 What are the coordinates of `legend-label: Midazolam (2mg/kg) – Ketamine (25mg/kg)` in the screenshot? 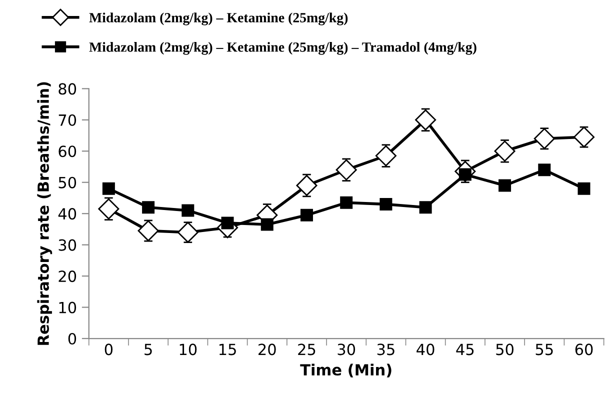 It's located at (218, 19).